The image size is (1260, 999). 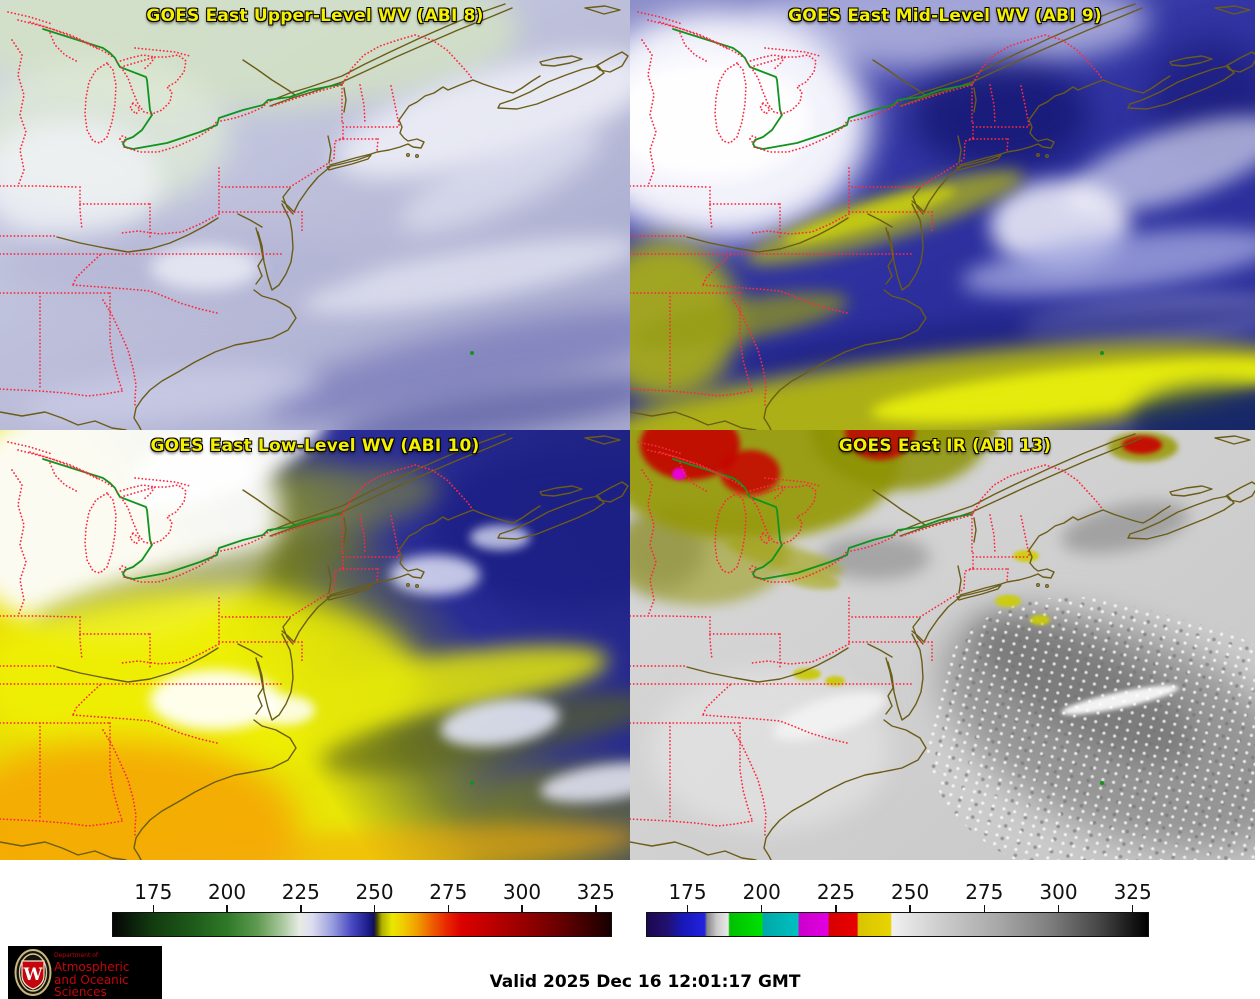 What do you see at coordinates (645, 982) in the screenshot?
I see `valid-time-label: Valid 2025 Dec 16 12:01:17 GMT` at bounding box center [645, 982].